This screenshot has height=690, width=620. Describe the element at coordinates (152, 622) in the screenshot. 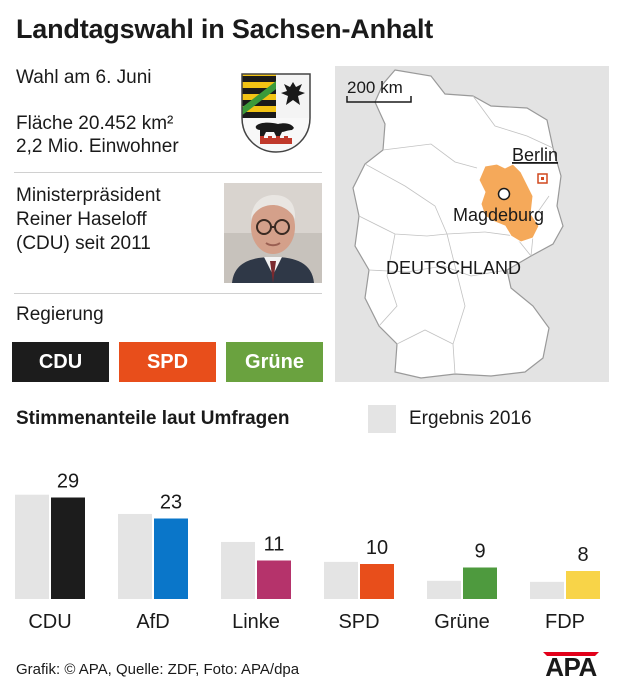

I see `category-label-1: AfD` at that location.